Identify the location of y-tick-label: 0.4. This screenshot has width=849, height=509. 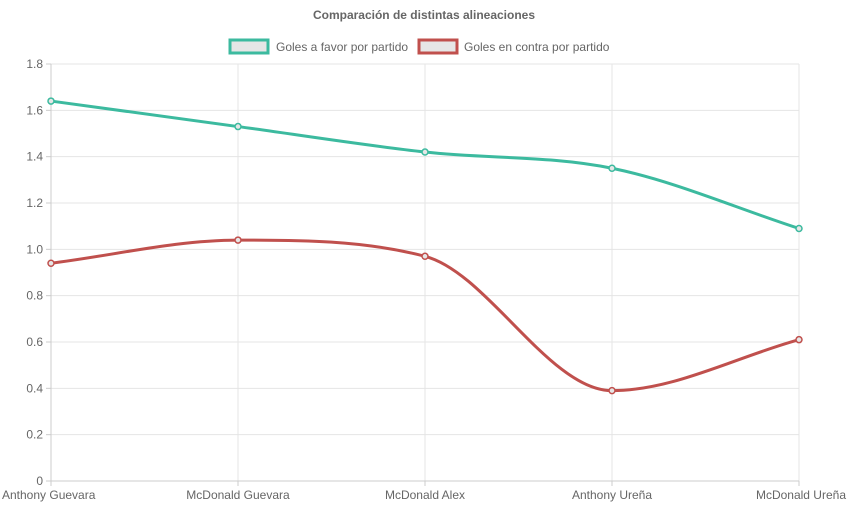
(34, 388).